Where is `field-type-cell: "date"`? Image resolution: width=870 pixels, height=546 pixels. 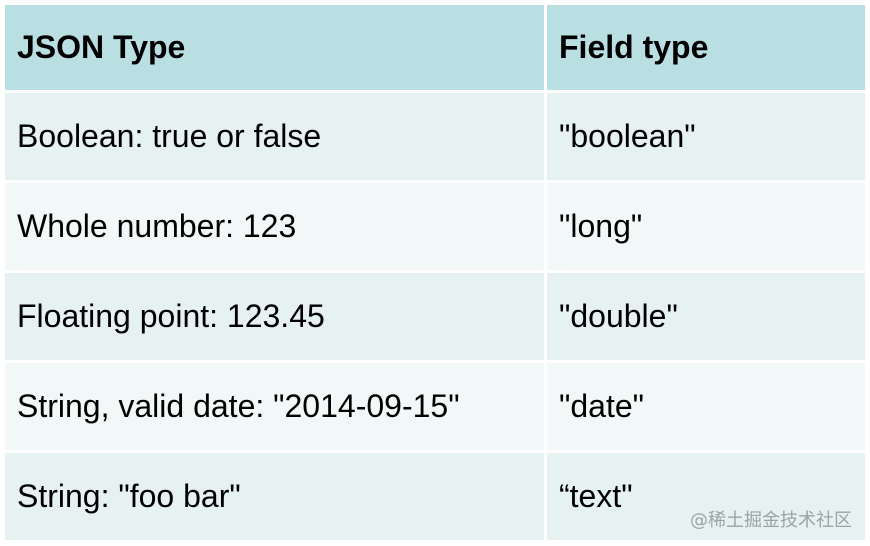 field-type-cell: "date" is located at coordinates (706, 406).